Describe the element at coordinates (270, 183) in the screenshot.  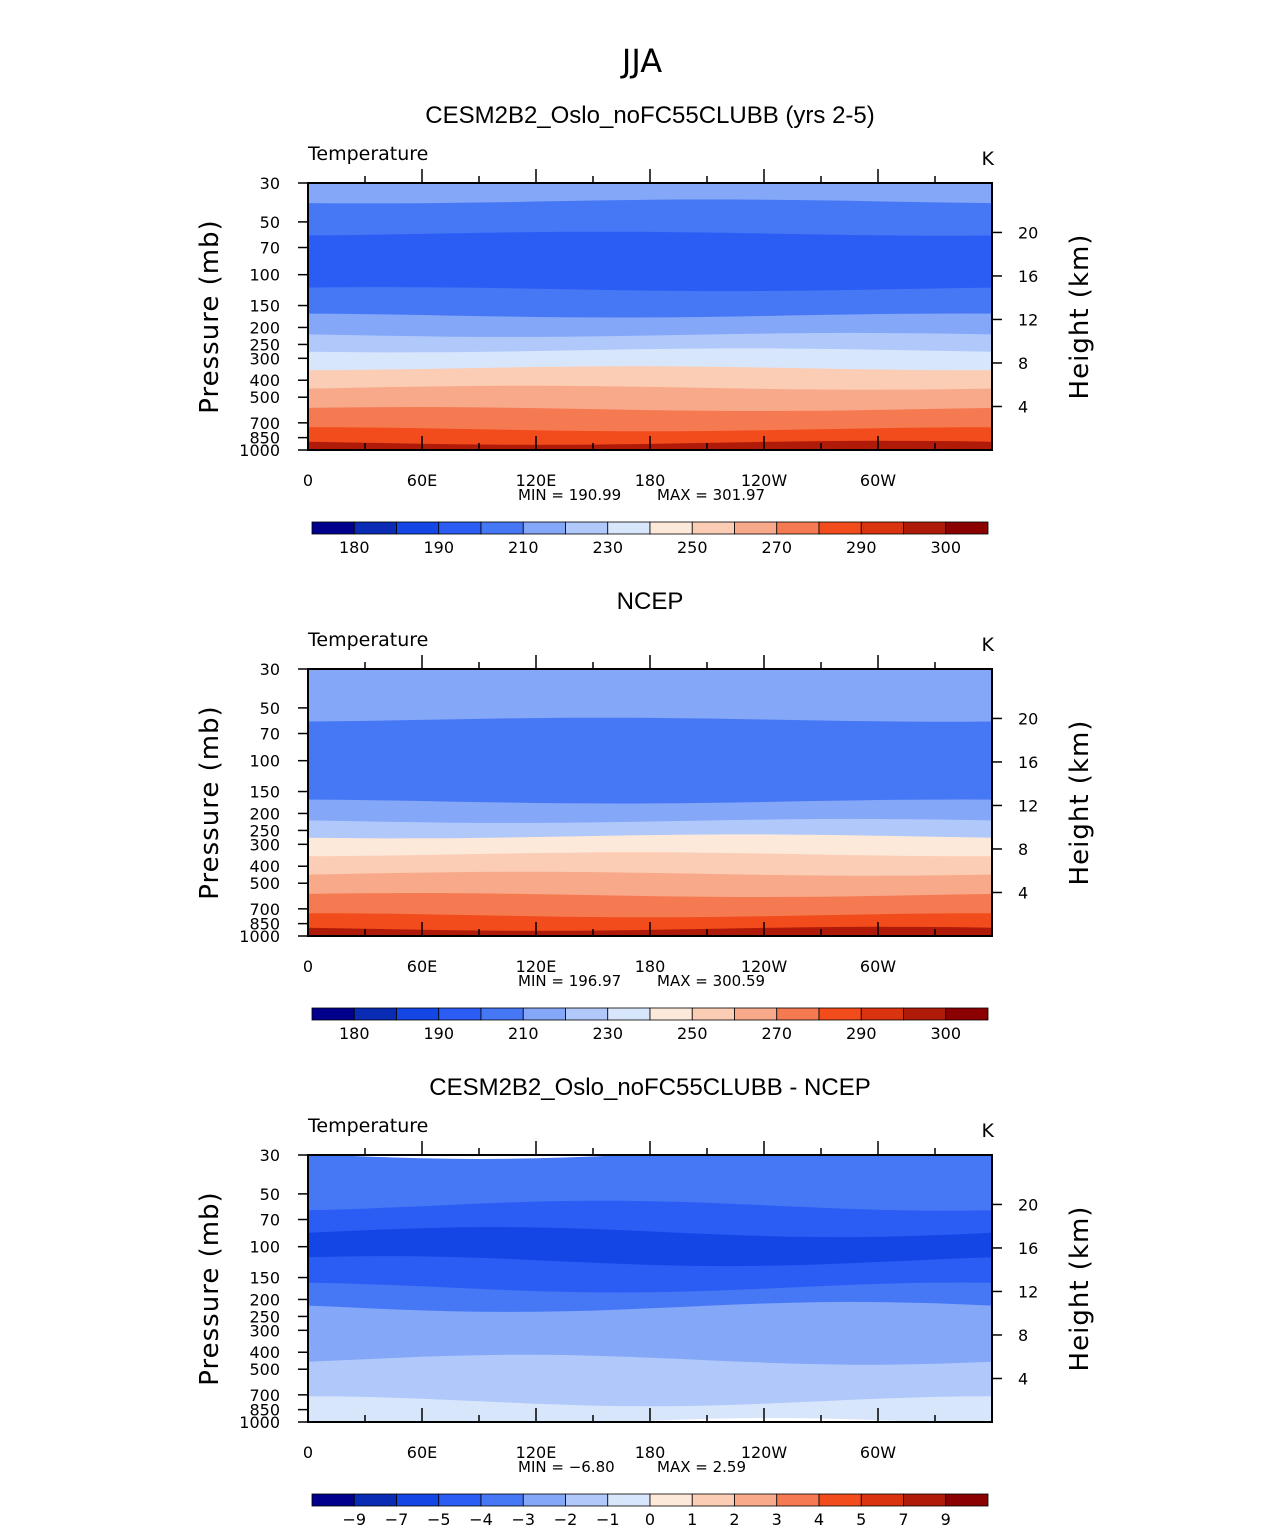
I see `y-tick-label: 30` at that location.